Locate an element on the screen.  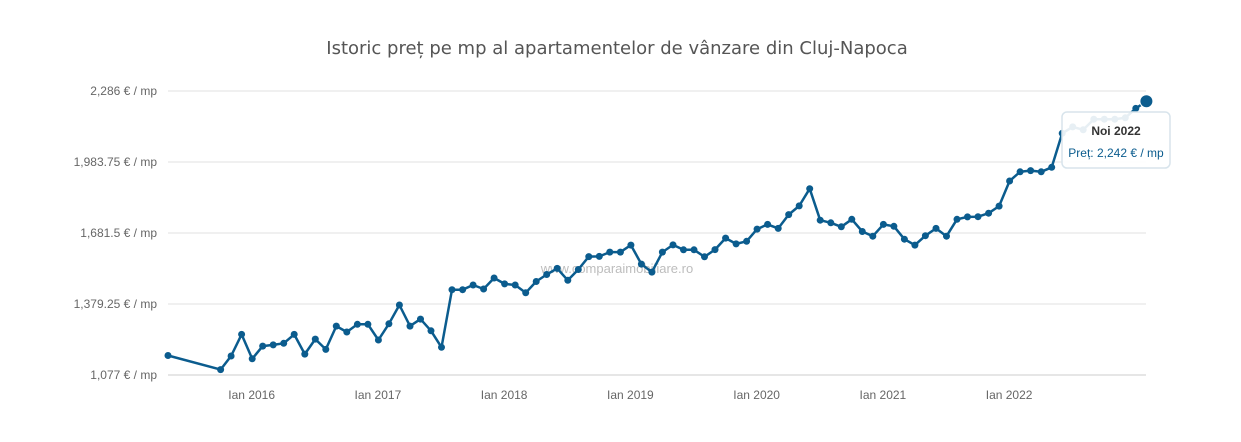
x-tick-label: Ian 2017 is located at coordinates (378, 395).